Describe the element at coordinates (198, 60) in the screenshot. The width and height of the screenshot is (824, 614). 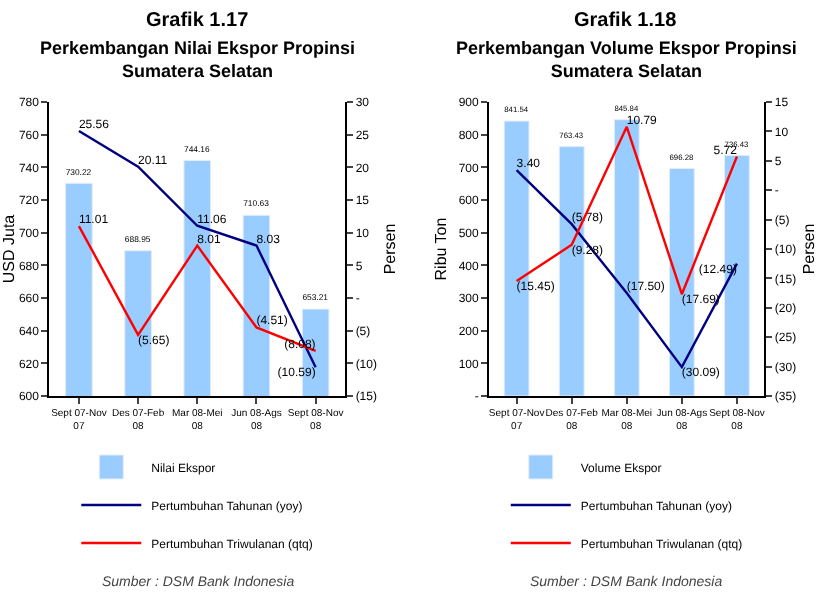
I see `chart-subtitle: Perkembangan Nilai Ekspor Propinsi Sumatera Selatan` at that location.